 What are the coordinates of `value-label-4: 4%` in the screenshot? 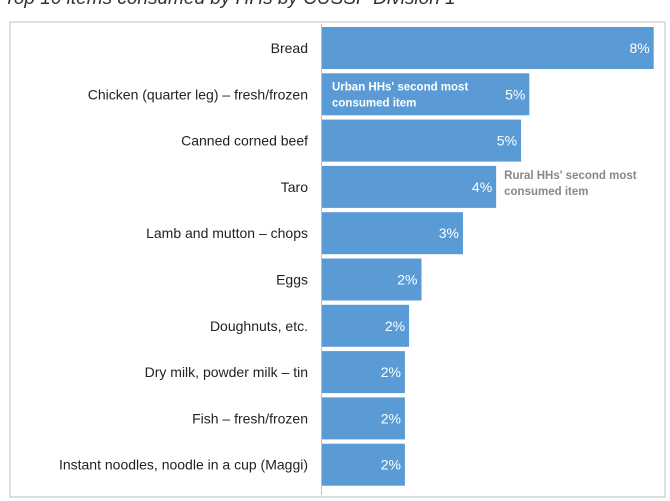 It's located at (482, 187).